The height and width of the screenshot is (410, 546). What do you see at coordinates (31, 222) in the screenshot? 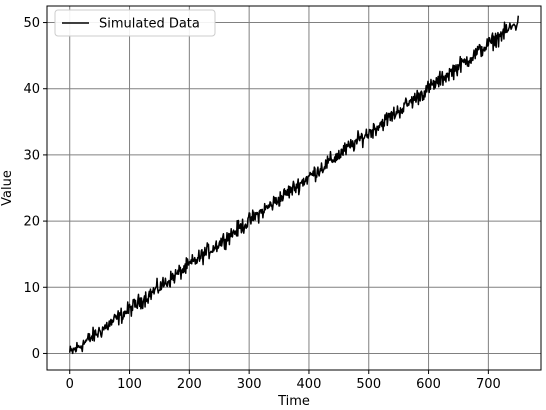
I see `y-tick-label-20: 20` at bounding box center [31, 222].